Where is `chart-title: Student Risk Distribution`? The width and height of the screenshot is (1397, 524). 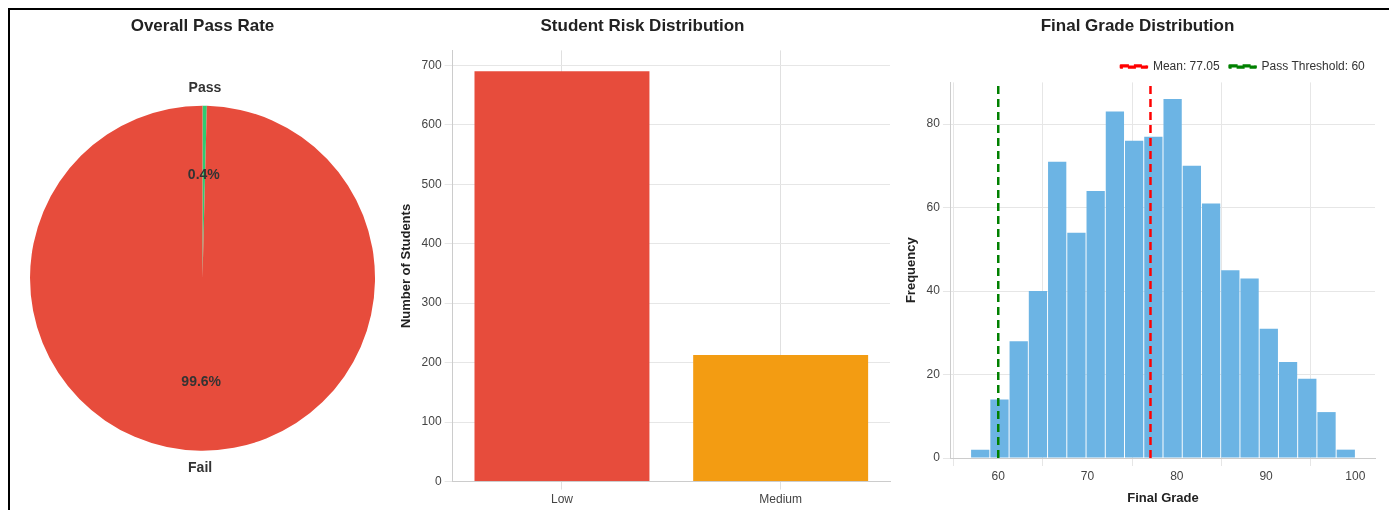 chart-title: Student Risk Distribution is located at coordinates (642, 25).